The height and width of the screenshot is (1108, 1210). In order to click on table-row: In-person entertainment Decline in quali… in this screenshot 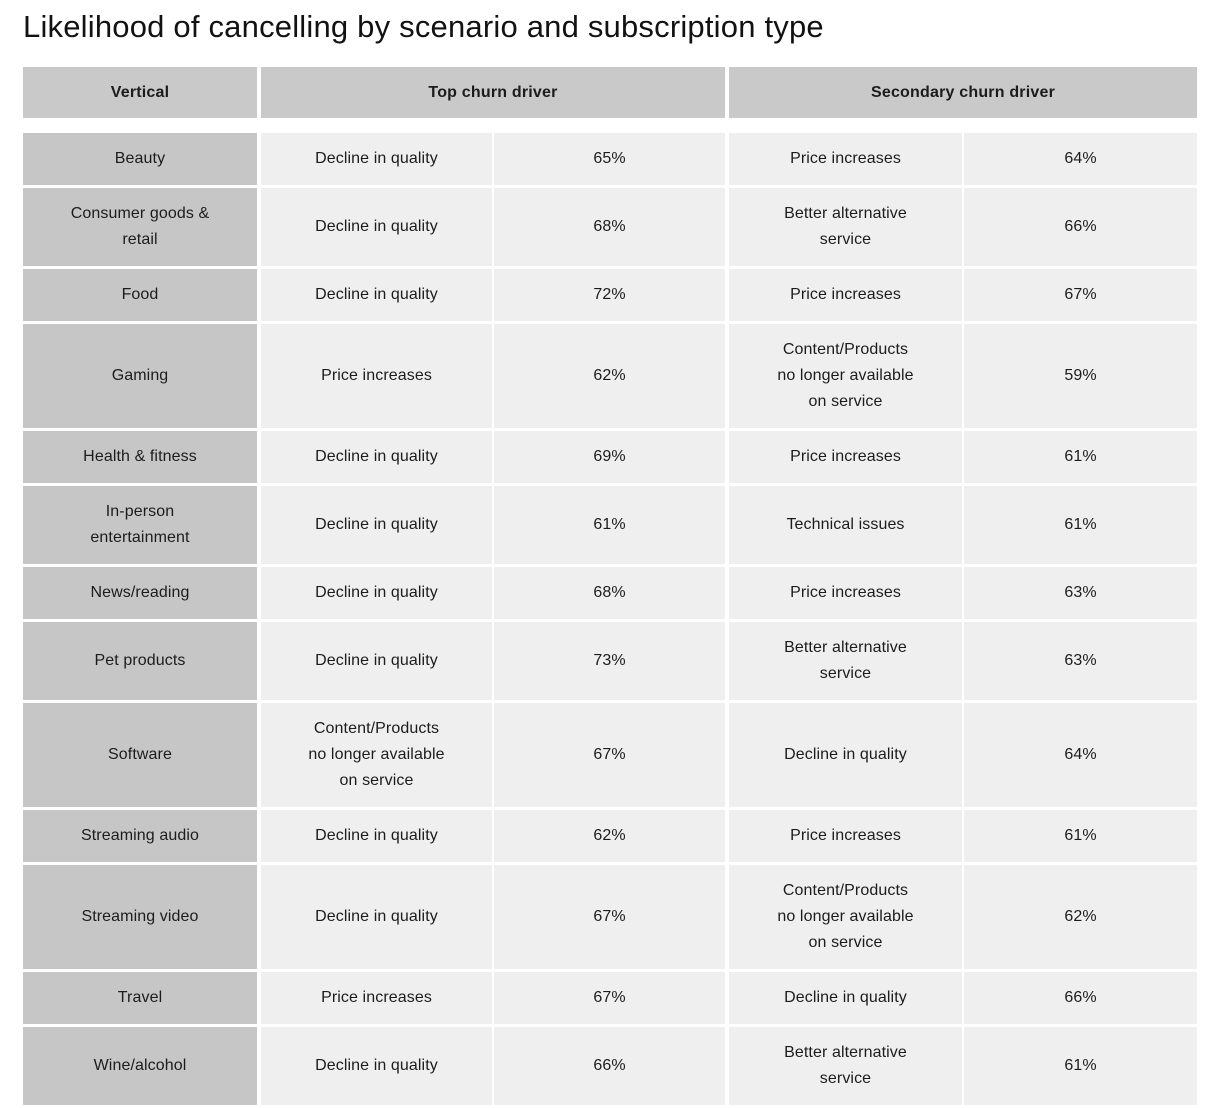, I will do `click(610, 525)`.